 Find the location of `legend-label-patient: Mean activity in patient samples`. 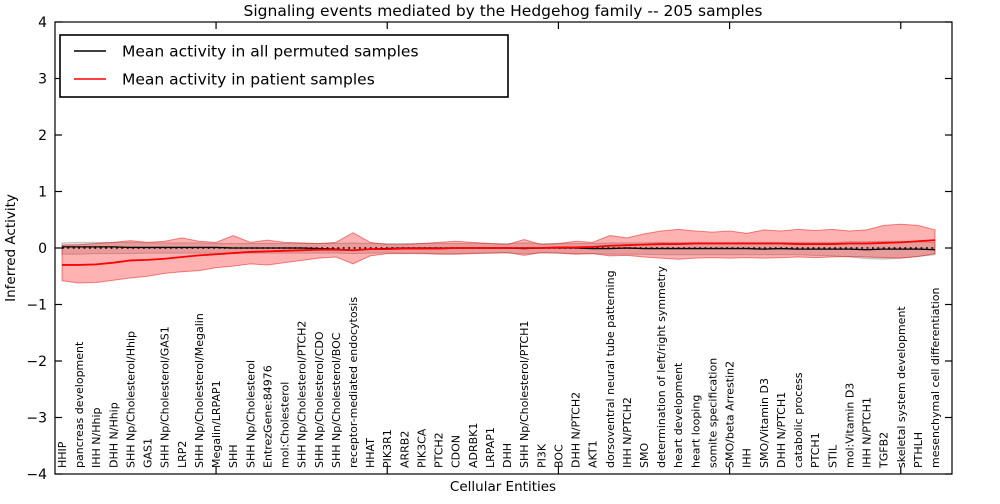

legend-label-patient: Mean activity in patient samples is located at coordinates (248, 80).